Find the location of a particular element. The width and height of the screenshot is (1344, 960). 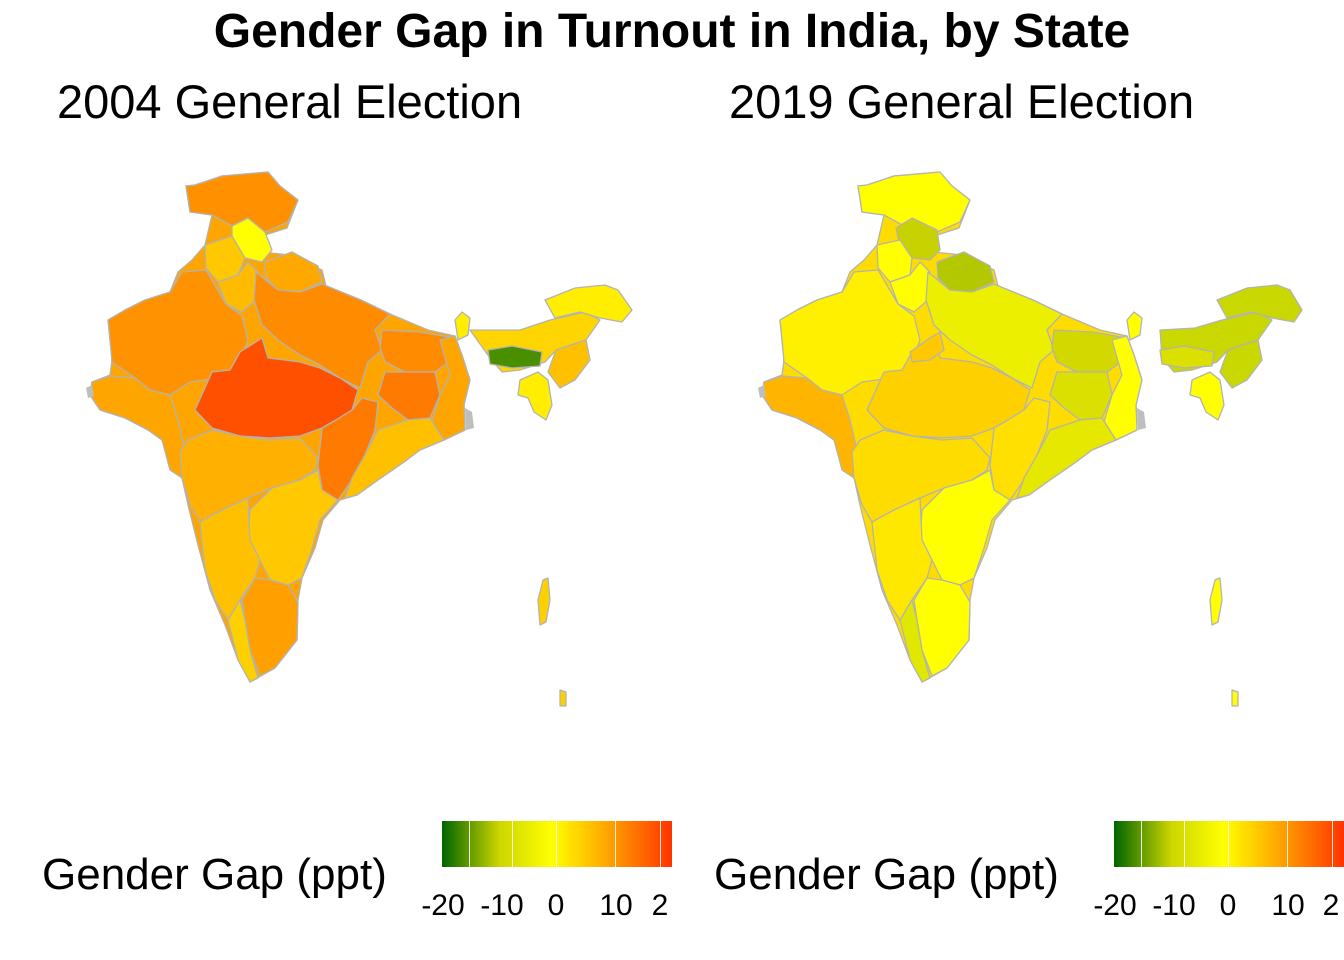

legend-2004-tick-label: 0 is located at coordinates (556, 905).